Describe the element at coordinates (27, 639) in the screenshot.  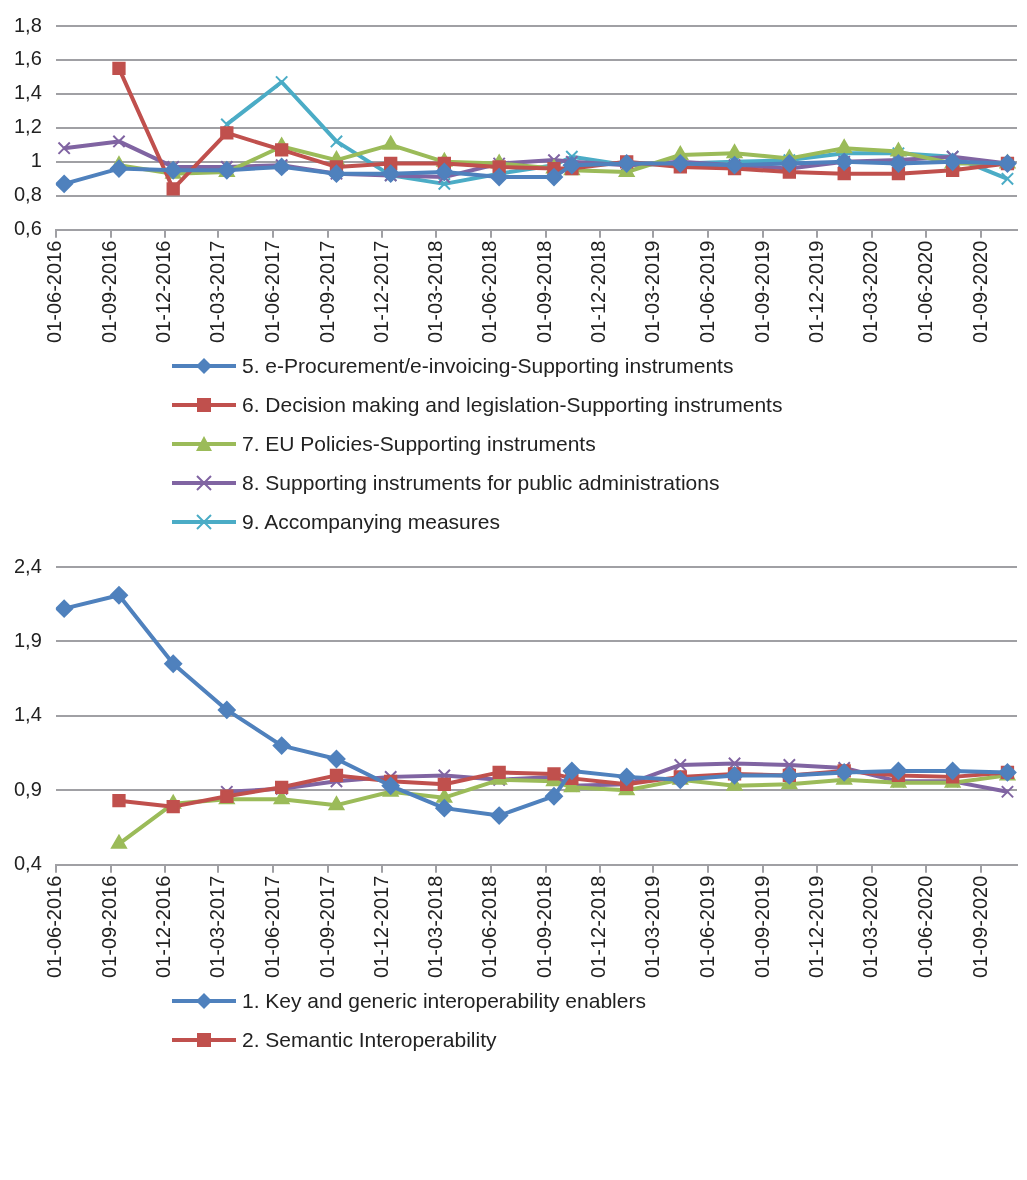
I see `y-tick-label: 1,9` at that location.